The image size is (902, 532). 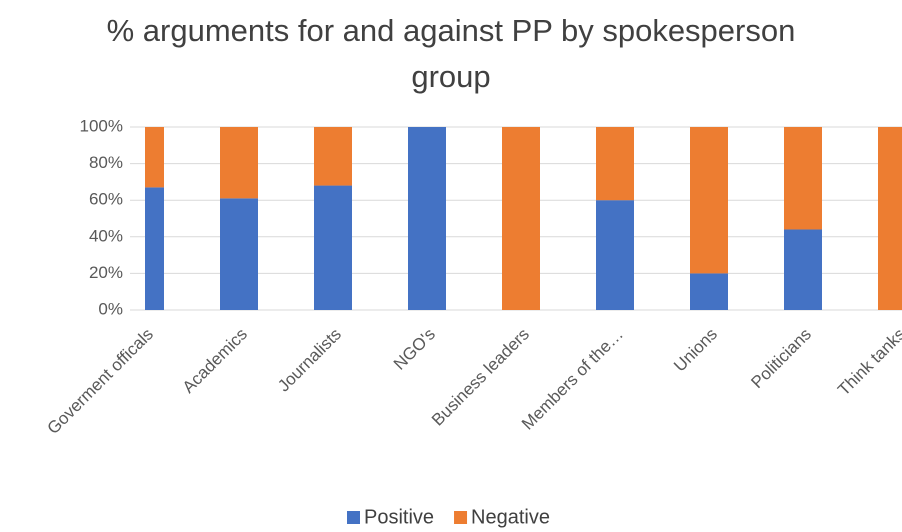 I want to click on x-tick-label: Business leaders, so click(x=480, y=377).